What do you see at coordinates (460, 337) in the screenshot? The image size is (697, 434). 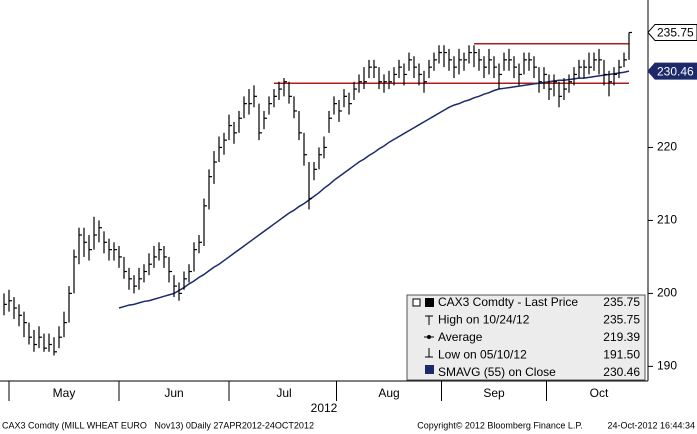 I see `legend-name: Average` at bounding box center [460, 337].